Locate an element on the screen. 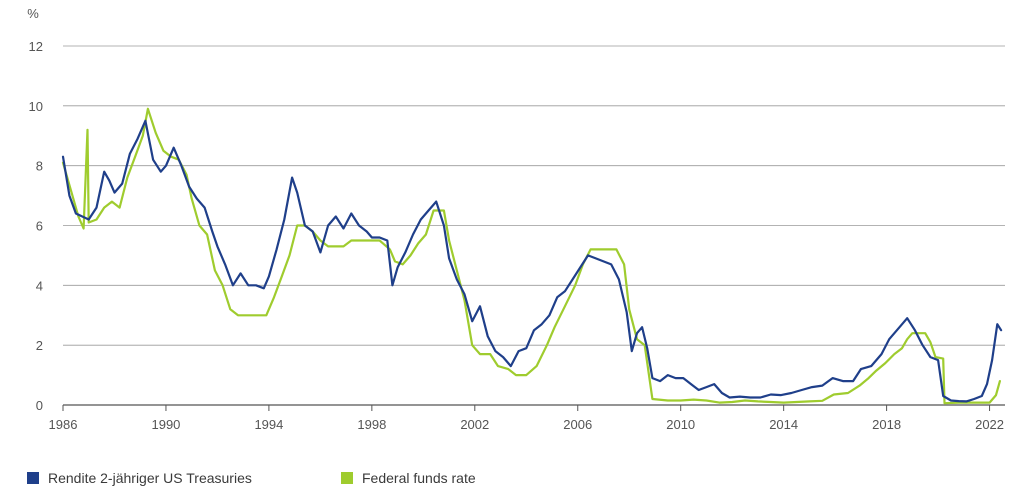 This screenshot has width=1024, height=492. y-tick-label: 6 is located at coordinates (39, 226).